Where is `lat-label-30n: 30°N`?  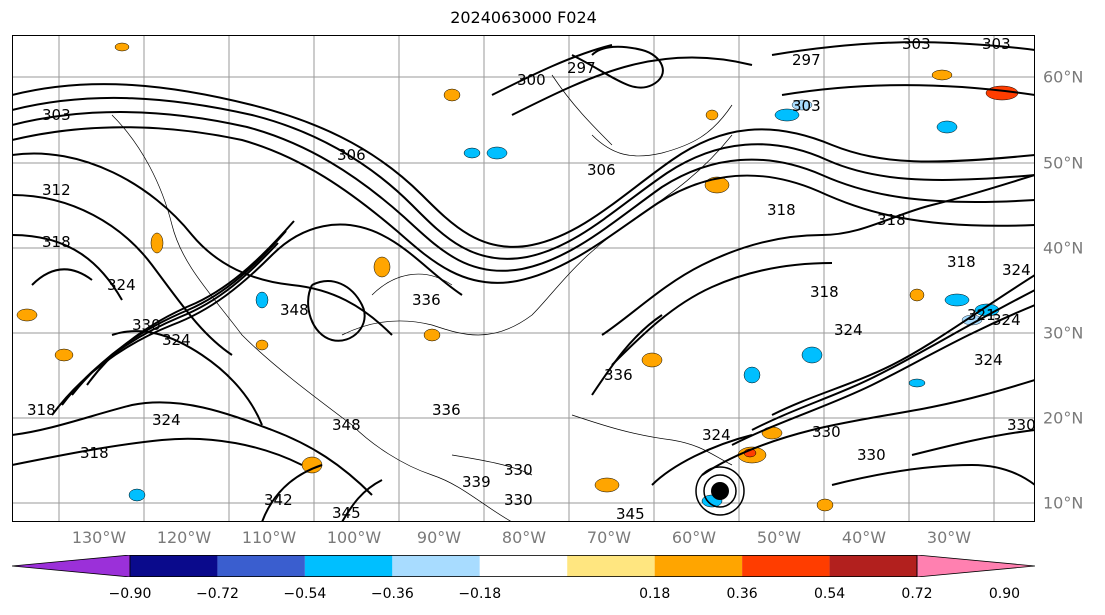
lat-label-30n: 30°N is located at coordinates (1063, 333).